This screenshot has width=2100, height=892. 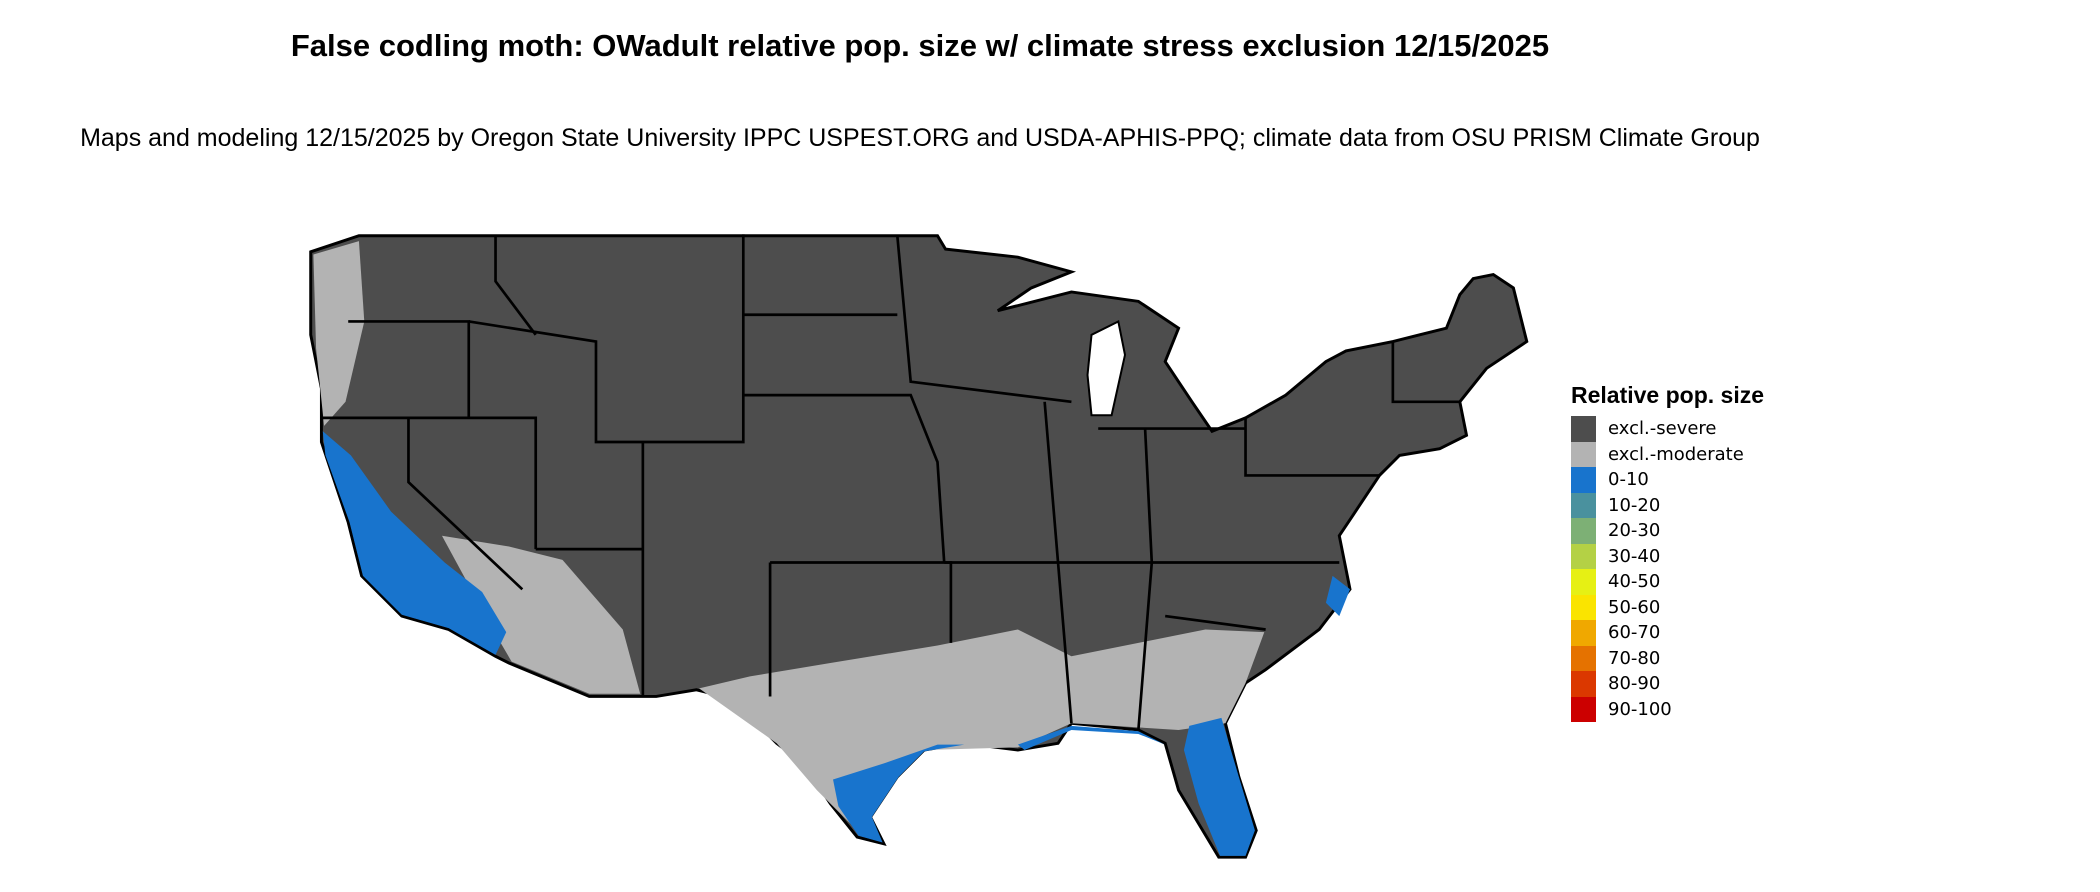 I want to click on legend-item: excl.-moderate, so click(x=1667, y=454).